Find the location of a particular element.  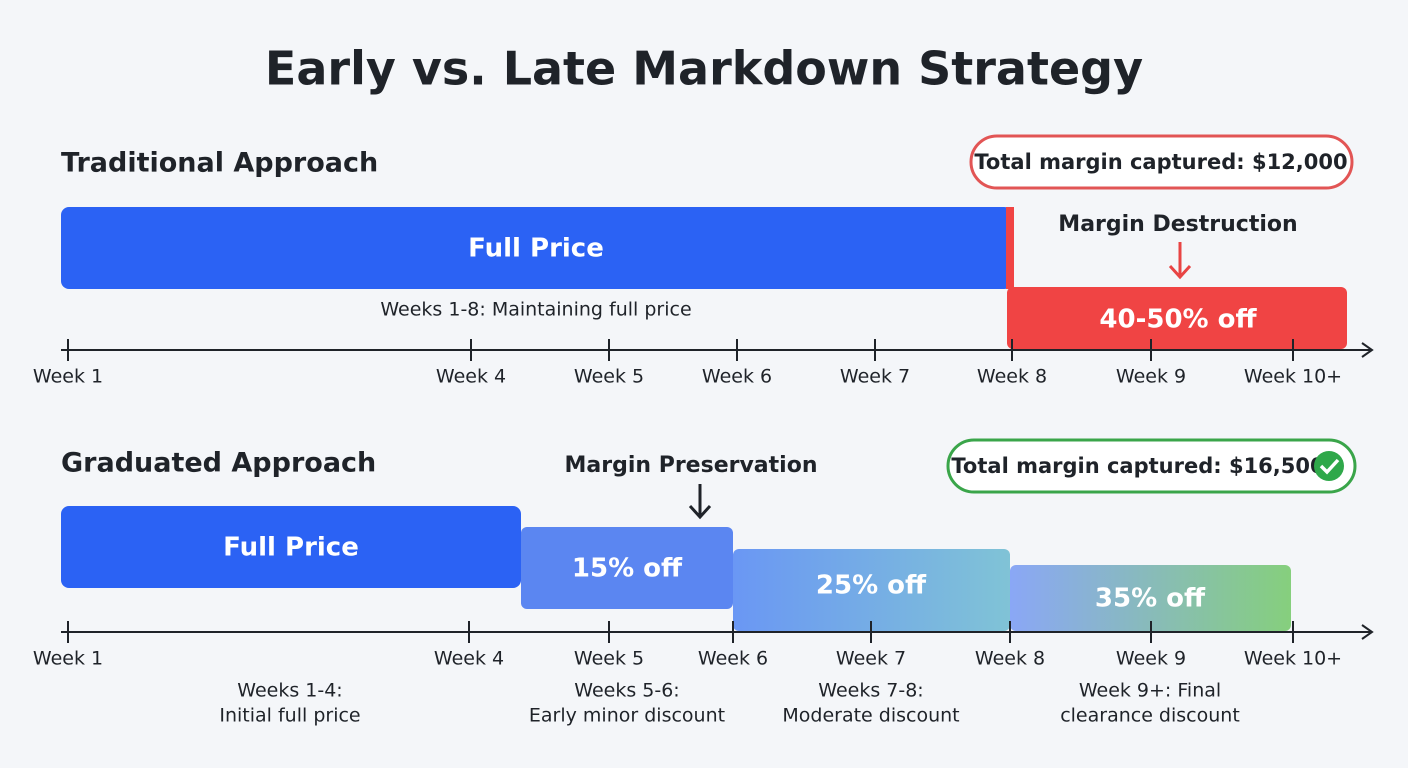

check-mark is located at coordinates (1329, 466).